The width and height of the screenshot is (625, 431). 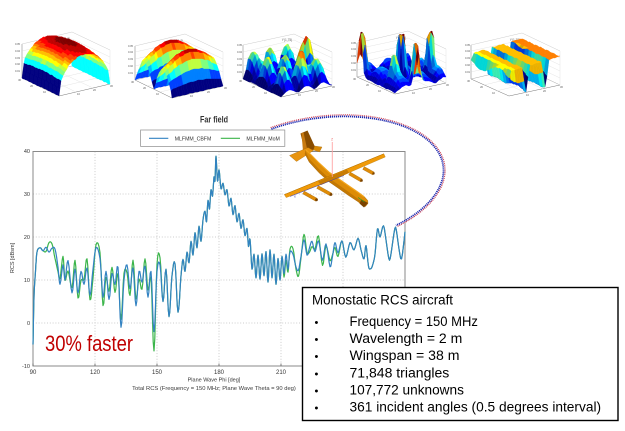 I want to click on svg-text: 90, so click(x=33, y=373).